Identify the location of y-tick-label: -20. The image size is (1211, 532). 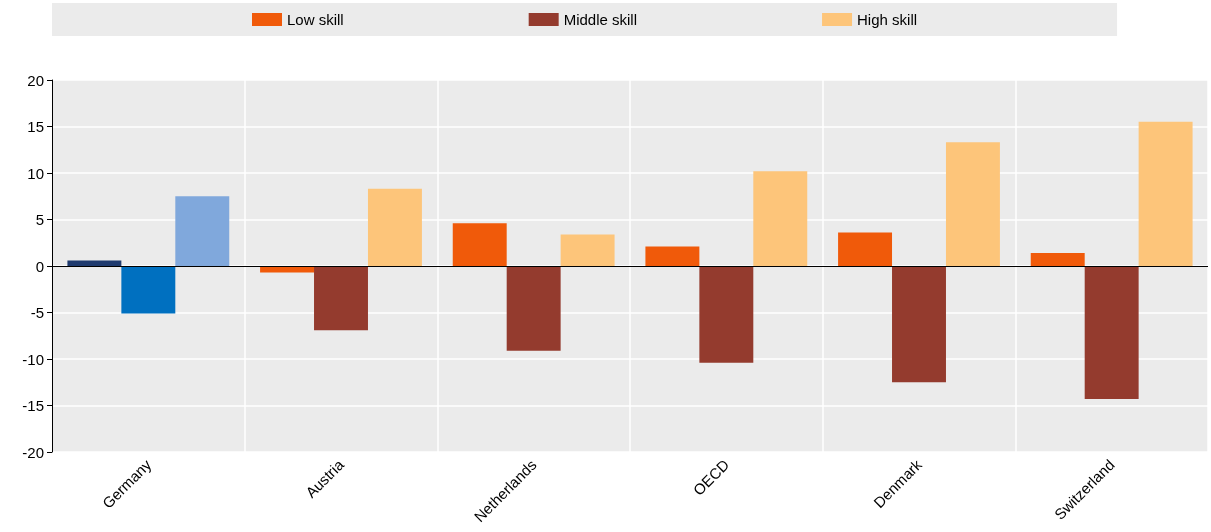
(33, 452).